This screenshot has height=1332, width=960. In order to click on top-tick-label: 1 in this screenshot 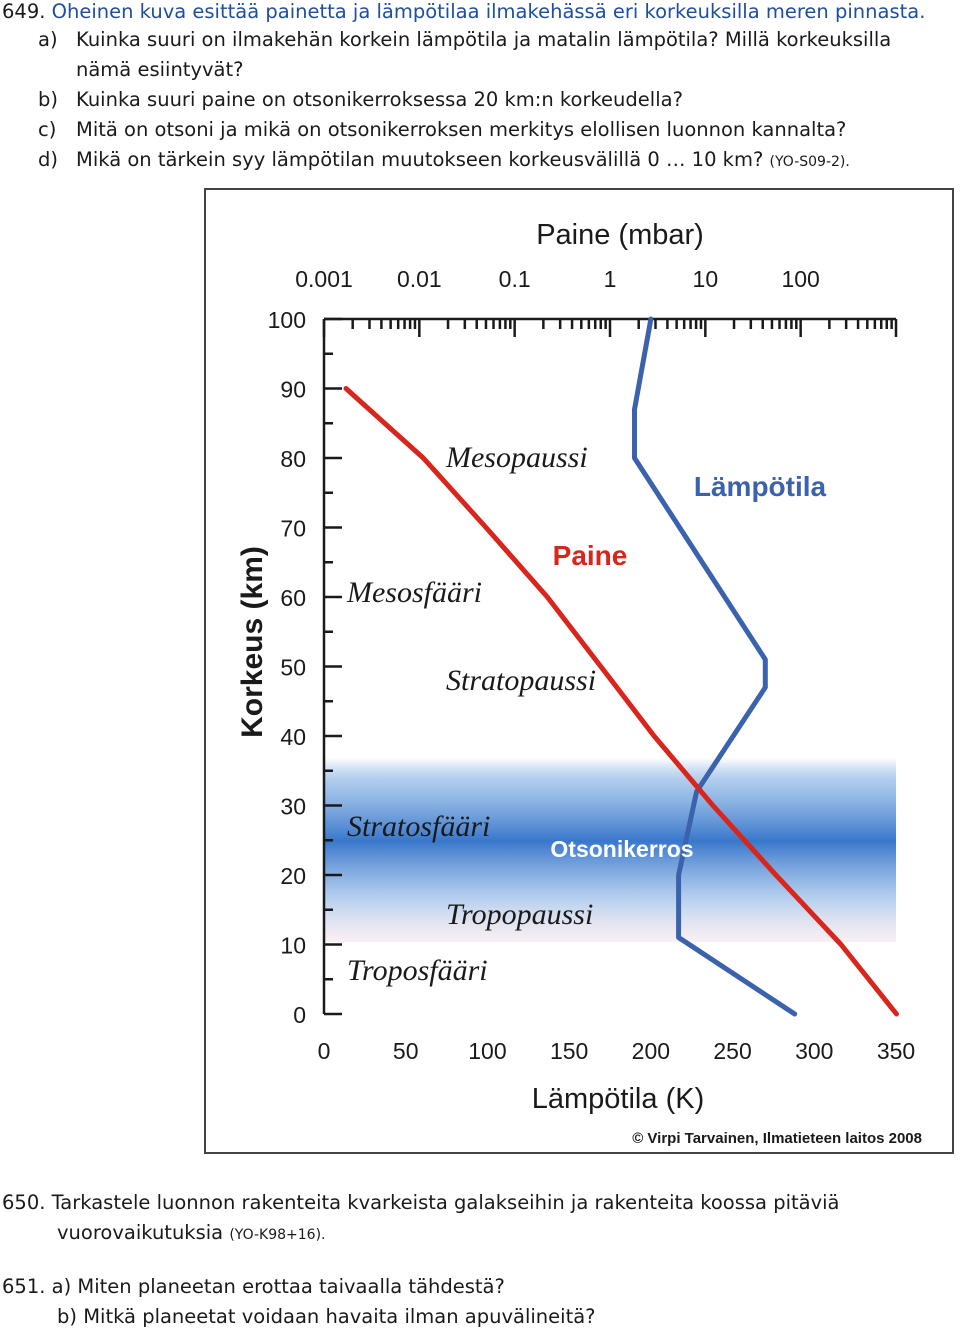, I will do `click(610, 279)`.